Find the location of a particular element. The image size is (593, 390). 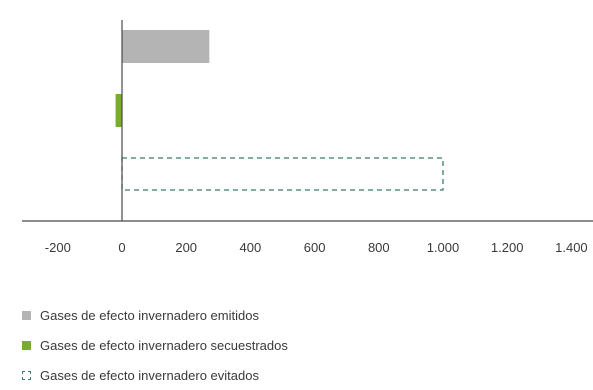

legend-item-emitidos: Gases de efecto invernadero emitidos is located at coordinates (155, 315).